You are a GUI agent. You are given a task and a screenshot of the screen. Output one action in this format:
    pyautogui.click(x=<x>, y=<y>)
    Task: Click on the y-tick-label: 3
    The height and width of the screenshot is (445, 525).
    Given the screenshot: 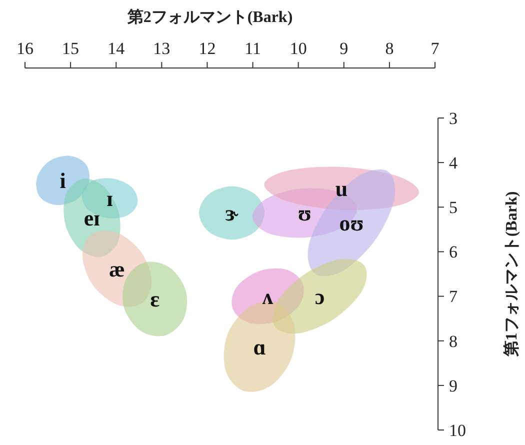 What is the action you would take?
    pyautogui.click(x=453, y=118)
    